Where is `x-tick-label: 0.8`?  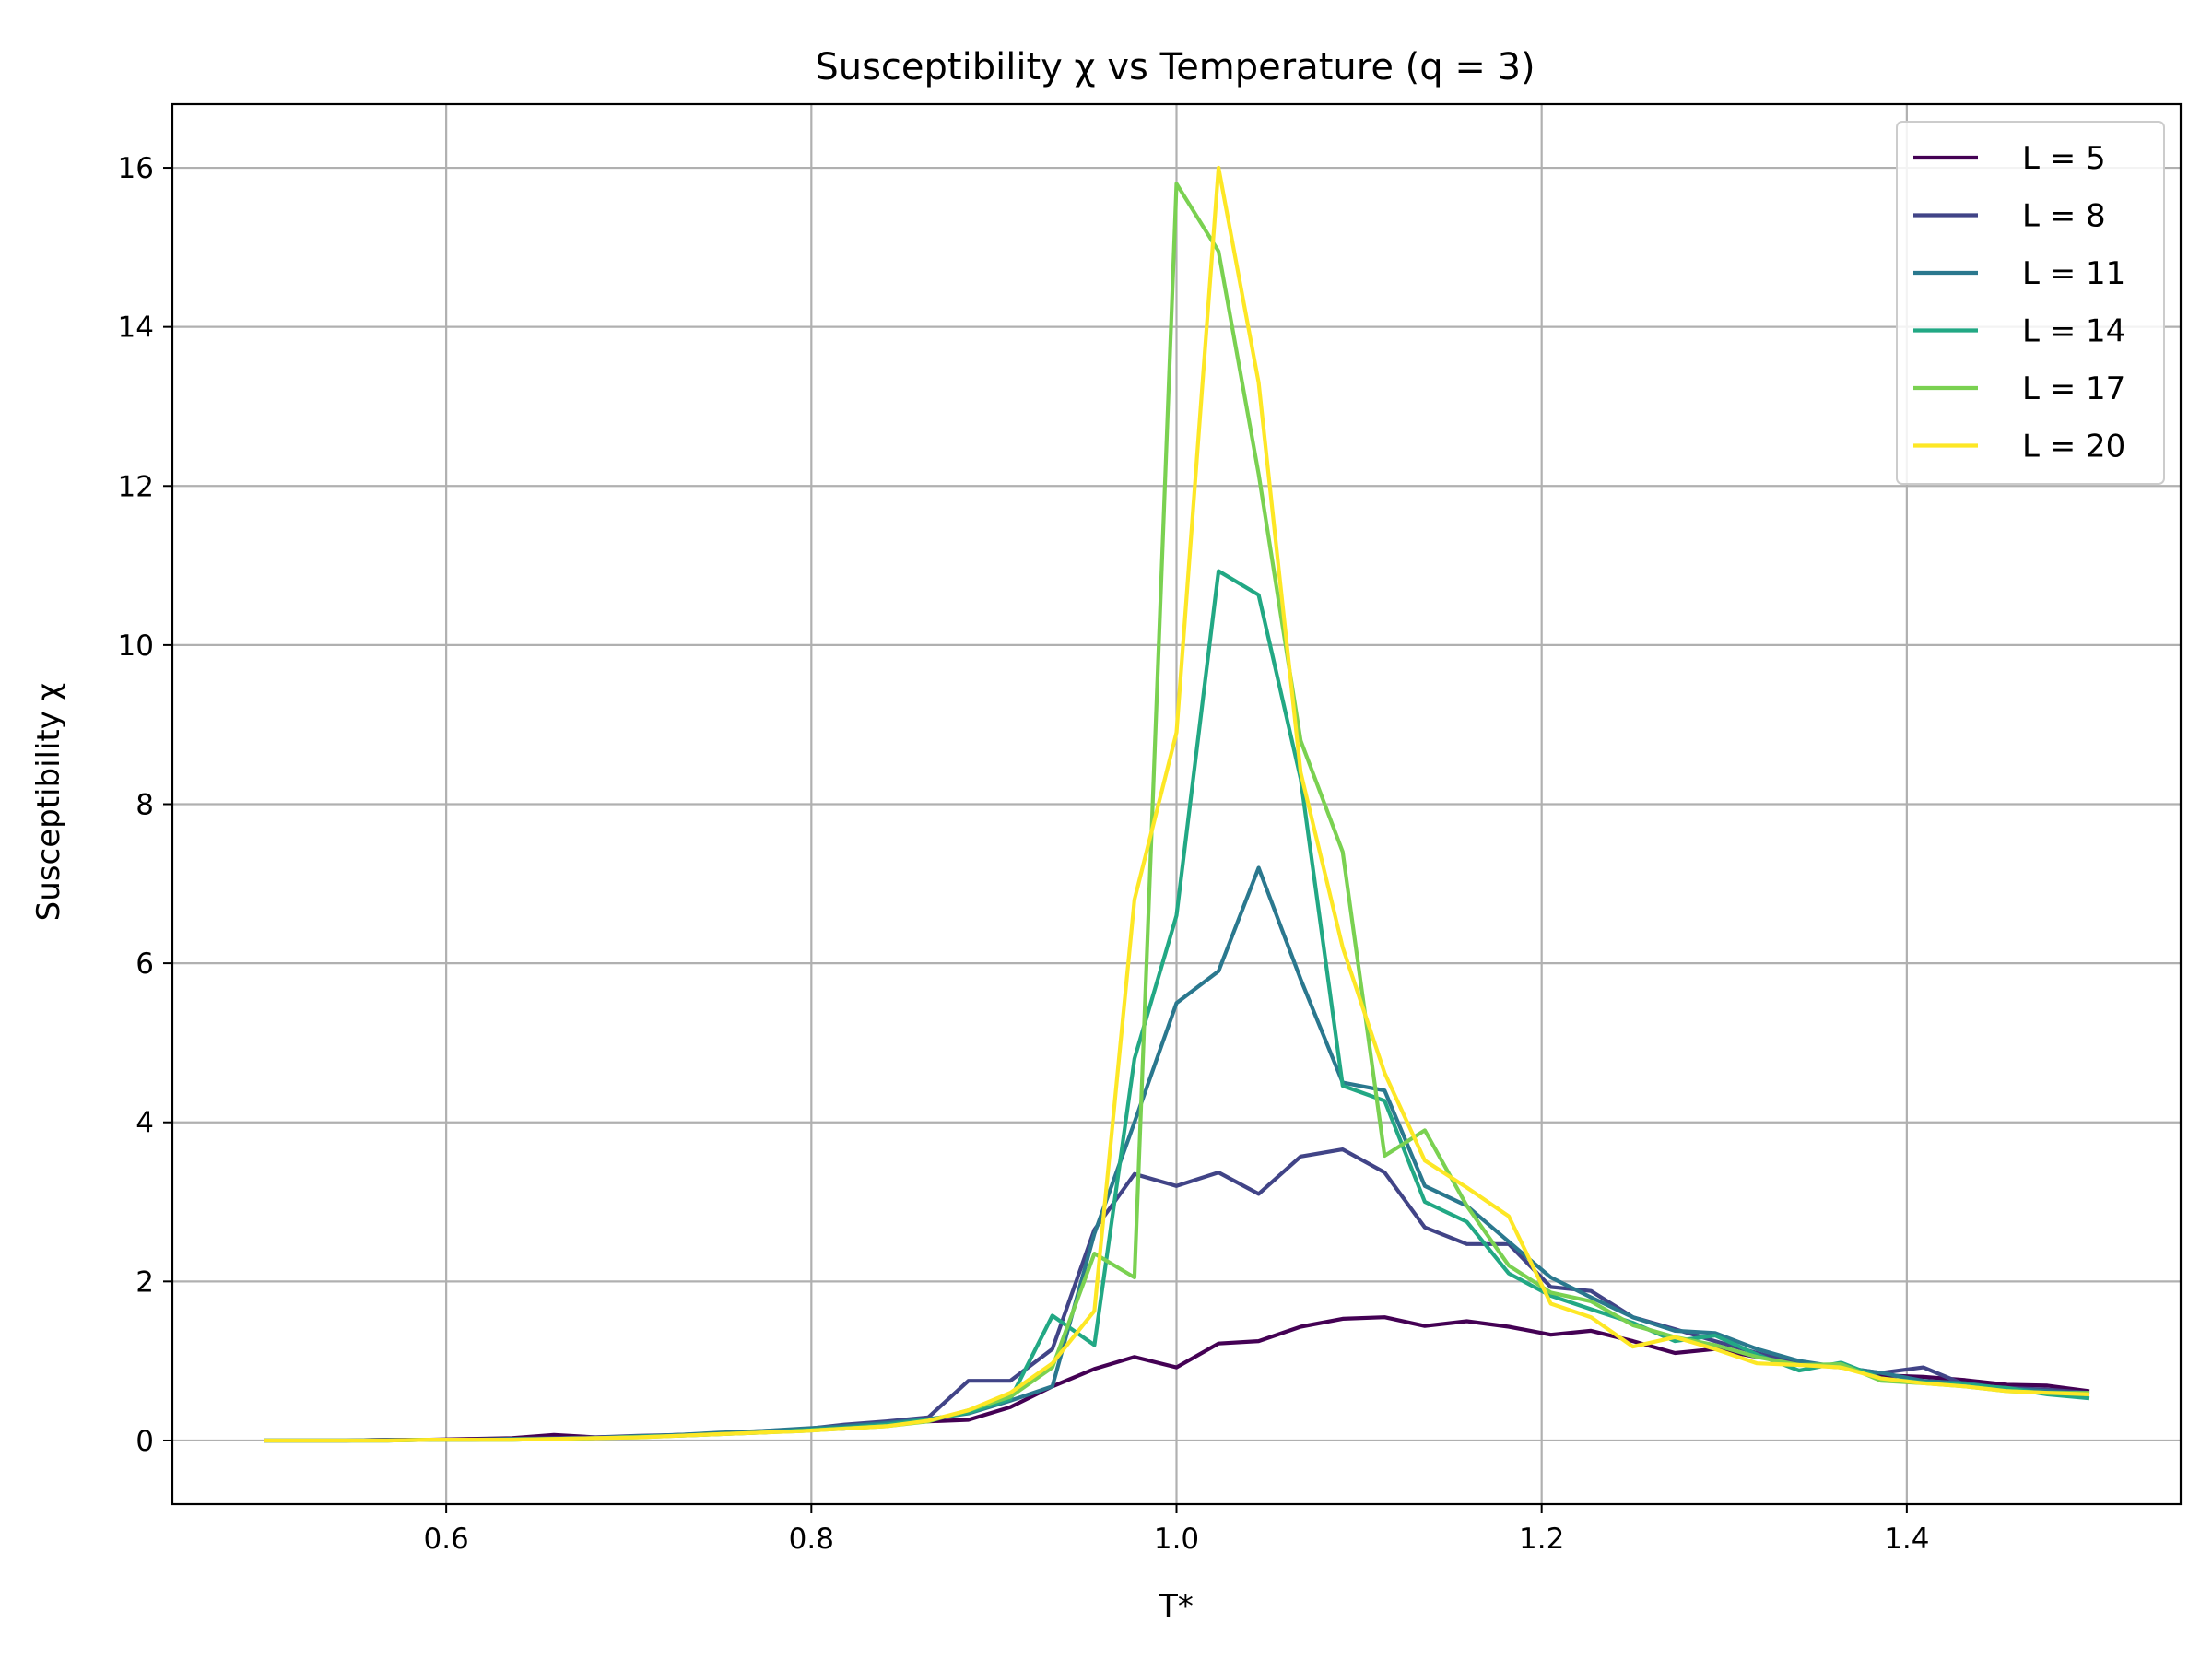
x-tick-label: 0.8 is located at coordinates (811, 1539).